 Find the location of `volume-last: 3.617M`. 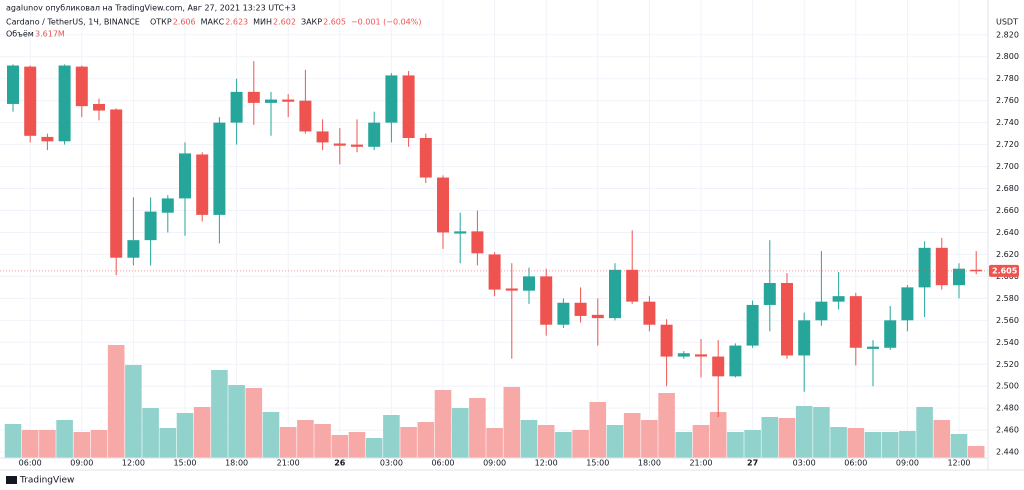

volume-last: 3.617M is located at coordinates (50, 34).